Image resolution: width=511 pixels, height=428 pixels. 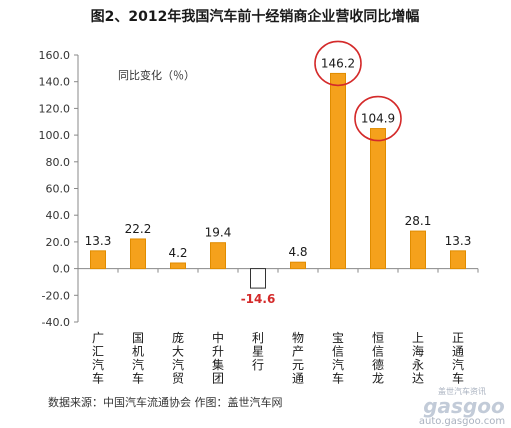 What do you see at coordinates (156, 75) in the screenshot?
I see `unit-label: 同比变化（％）` at bounding box center [156, 75].